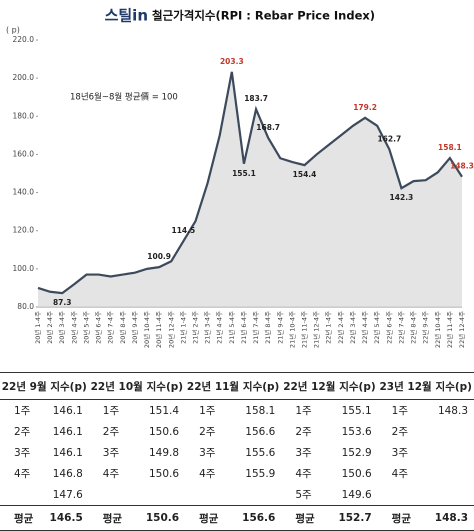 The width and height of the screenshot is (474, 531). I want to click on data-label: 168.7, so click(268, 127).